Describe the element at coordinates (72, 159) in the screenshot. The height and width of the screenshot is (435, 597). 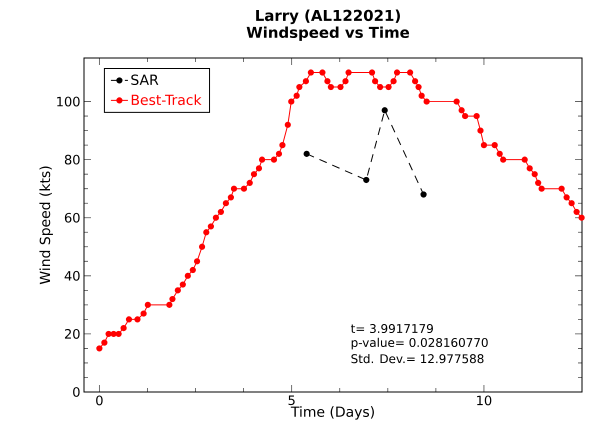
I see `y-tick-label: 80` at that location.